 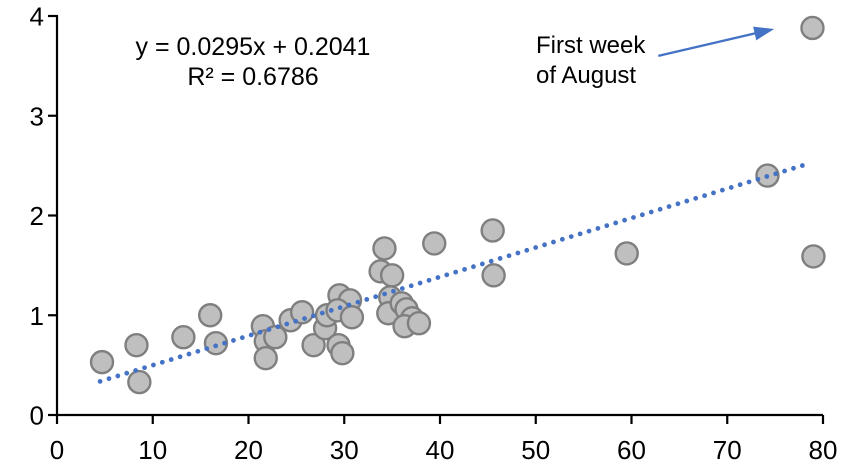 What do you see at coordinates (37, 116) in the screenshot?
I see `y-tick-label: 3` at bounding box center [37, 116].